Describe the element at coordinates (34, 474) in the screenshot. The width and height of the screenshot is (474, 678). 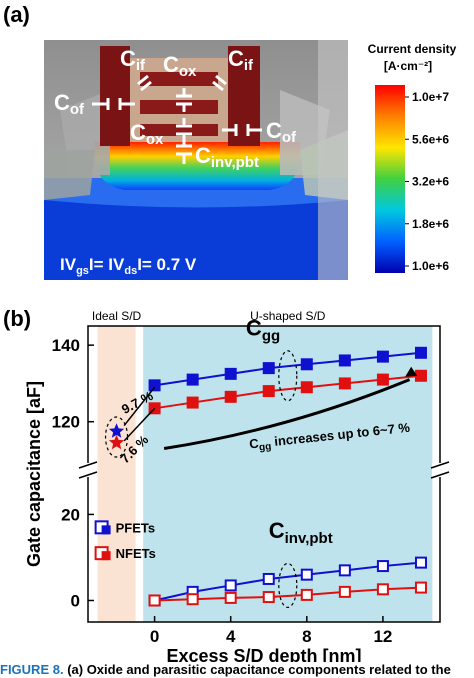
I see `y-axis-label: Gate capacitance [aF]` at that location.